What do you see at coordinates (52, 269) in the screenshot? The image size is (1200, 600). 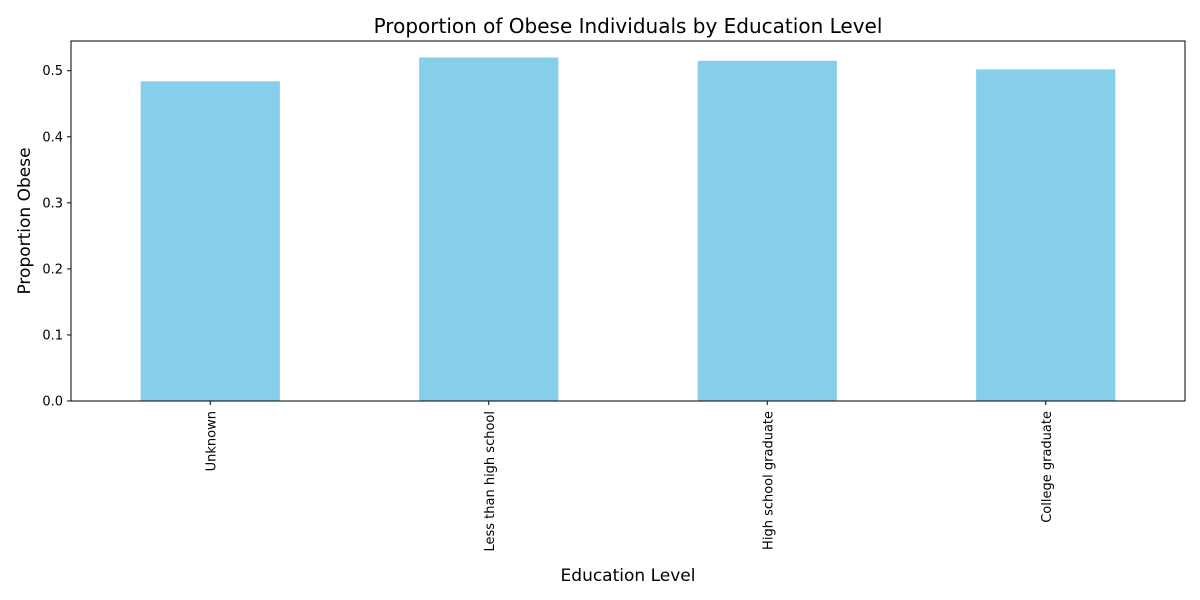 I see `y-tick-label: 0.2` at bounding box center [52, 269].